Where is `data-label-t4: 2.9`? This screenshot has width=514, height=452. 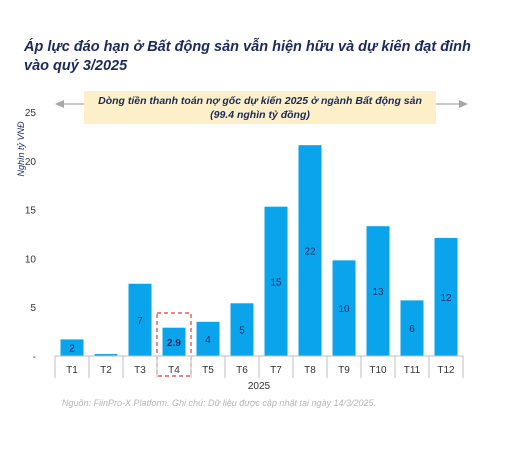 data-label-t4: 2.9 is located at coordinates (174, 343).